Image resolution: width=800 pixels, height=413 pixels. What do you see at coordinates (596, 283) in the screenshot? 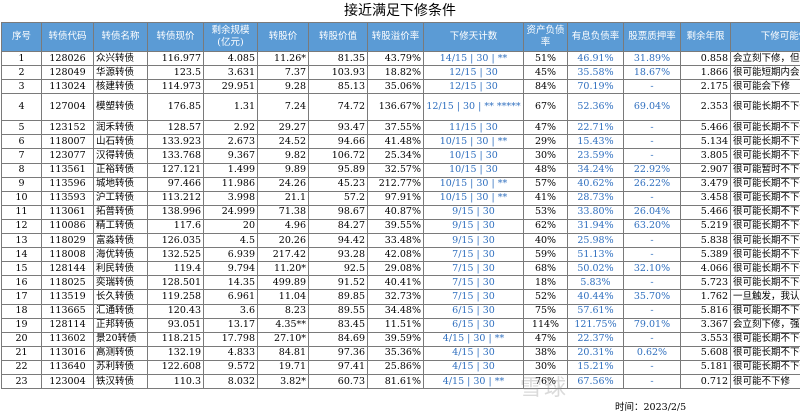
I see `table-cell: 5.83%` at bounding box center [596, 283].